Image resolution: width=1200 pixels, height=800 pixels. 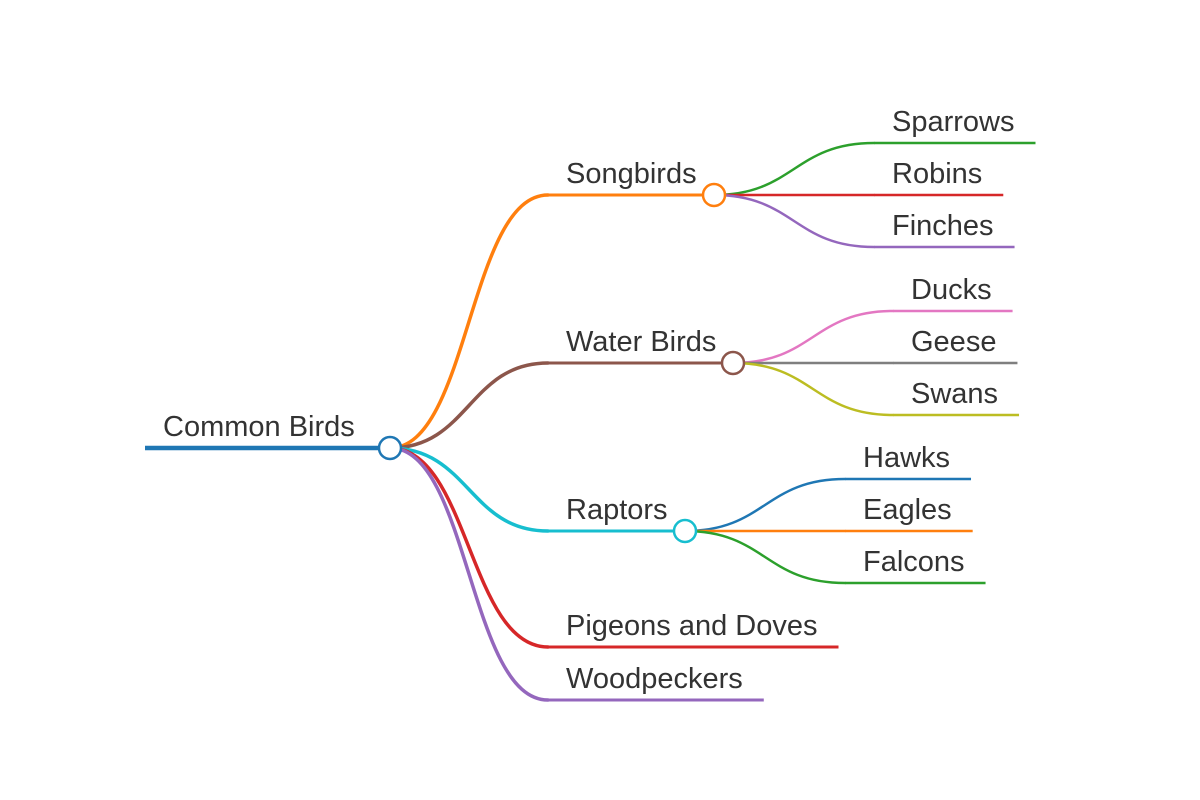 What do you see at coordinates (951, 290) in the screenshot?
I see `node-ducks-label: Ducks` at bounding box center [951, 290].